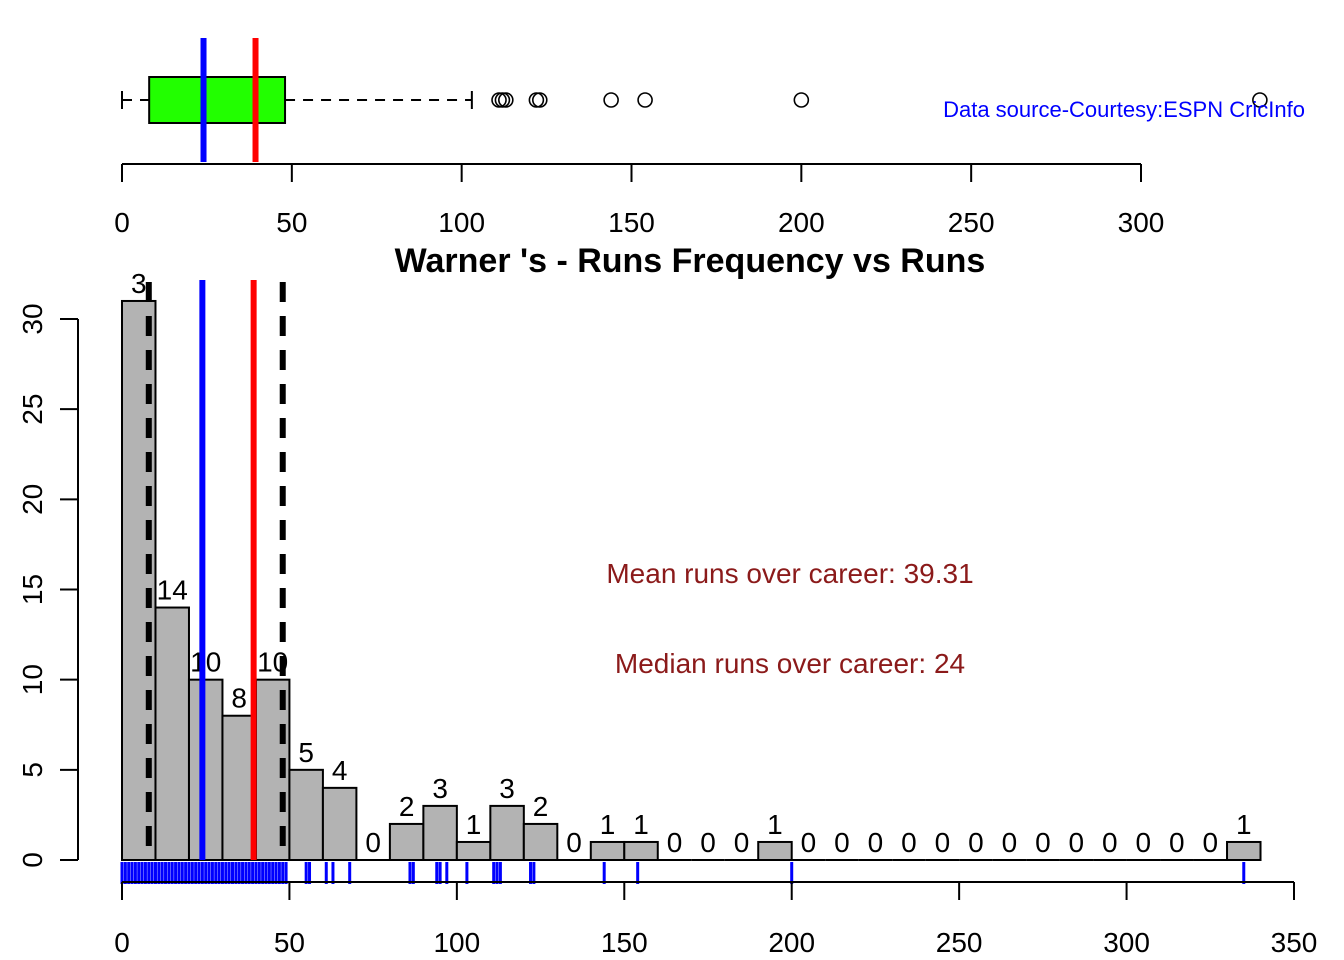  I want to click on y-tick-label: 30, so click(32, 318).